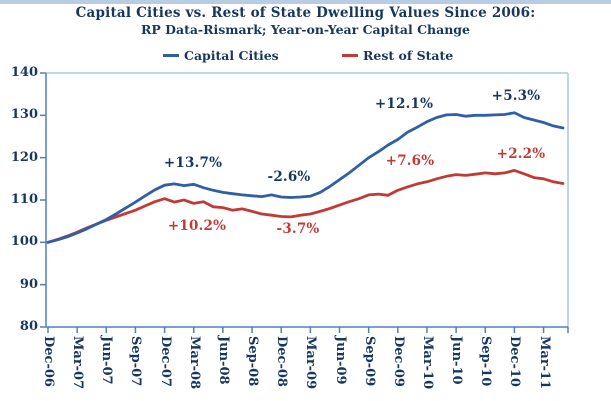  What do you see at coordinates (24, 242) in the screenshot?
I see `y-tick-label: 100` at bounding box center [24, 242].